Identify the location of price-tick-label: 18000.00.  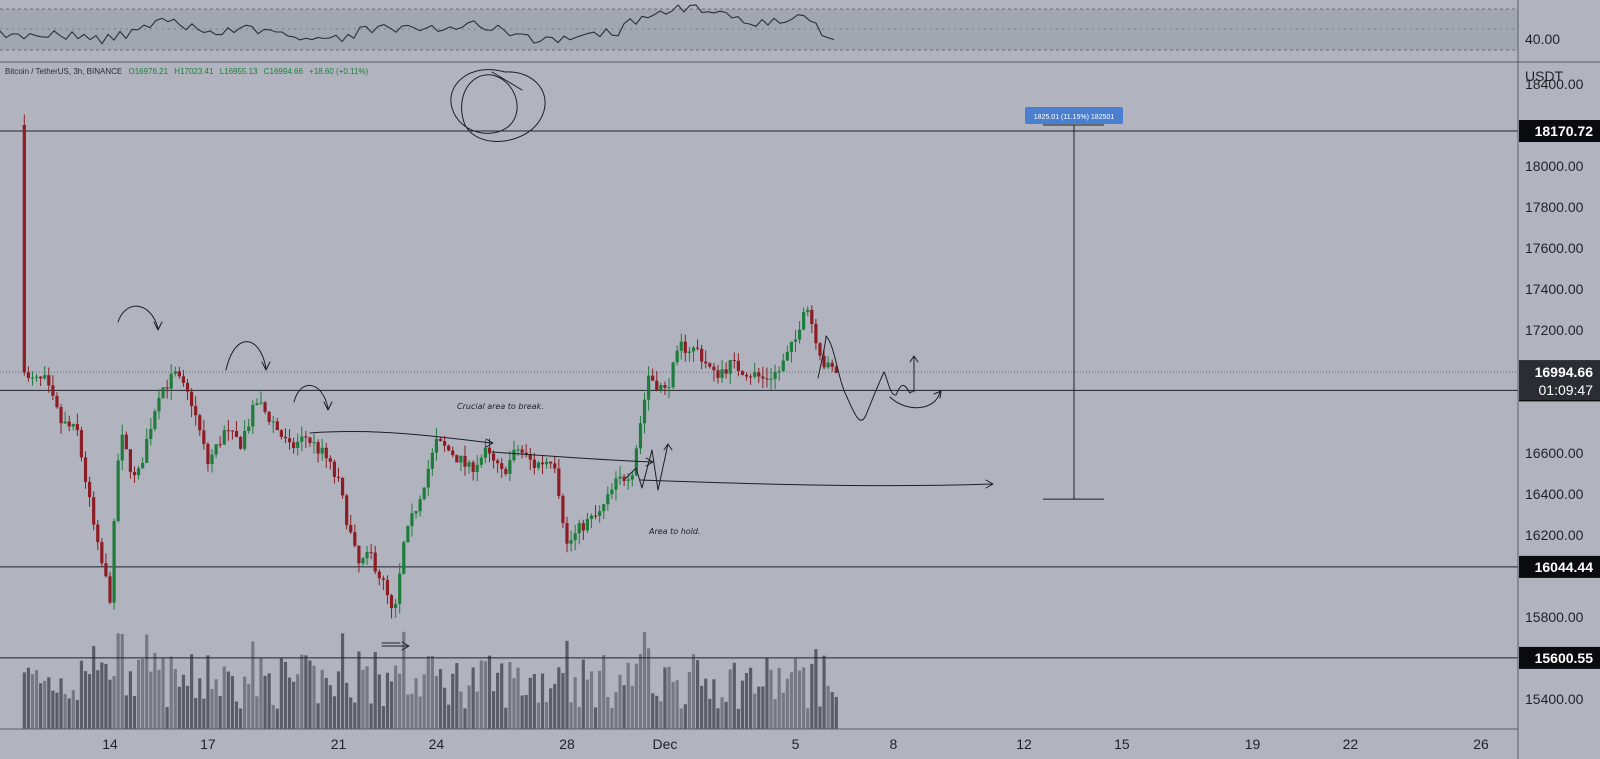
(1554, 166).